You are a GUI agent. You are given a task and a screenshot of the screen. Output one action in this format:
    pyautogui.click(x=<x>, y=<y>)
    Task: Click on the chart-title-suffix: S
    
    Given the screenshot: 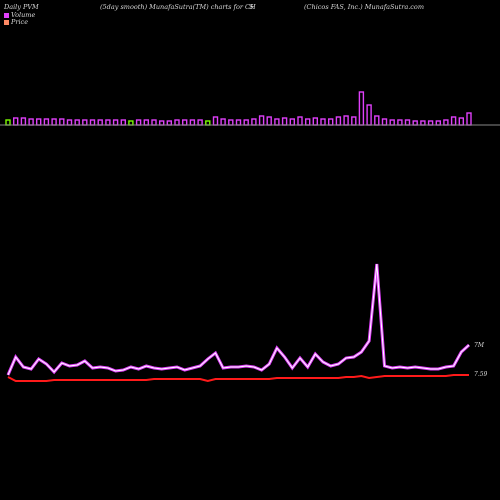 What is the action you would take?
    pyautogui.click(x=251, y=7)
    